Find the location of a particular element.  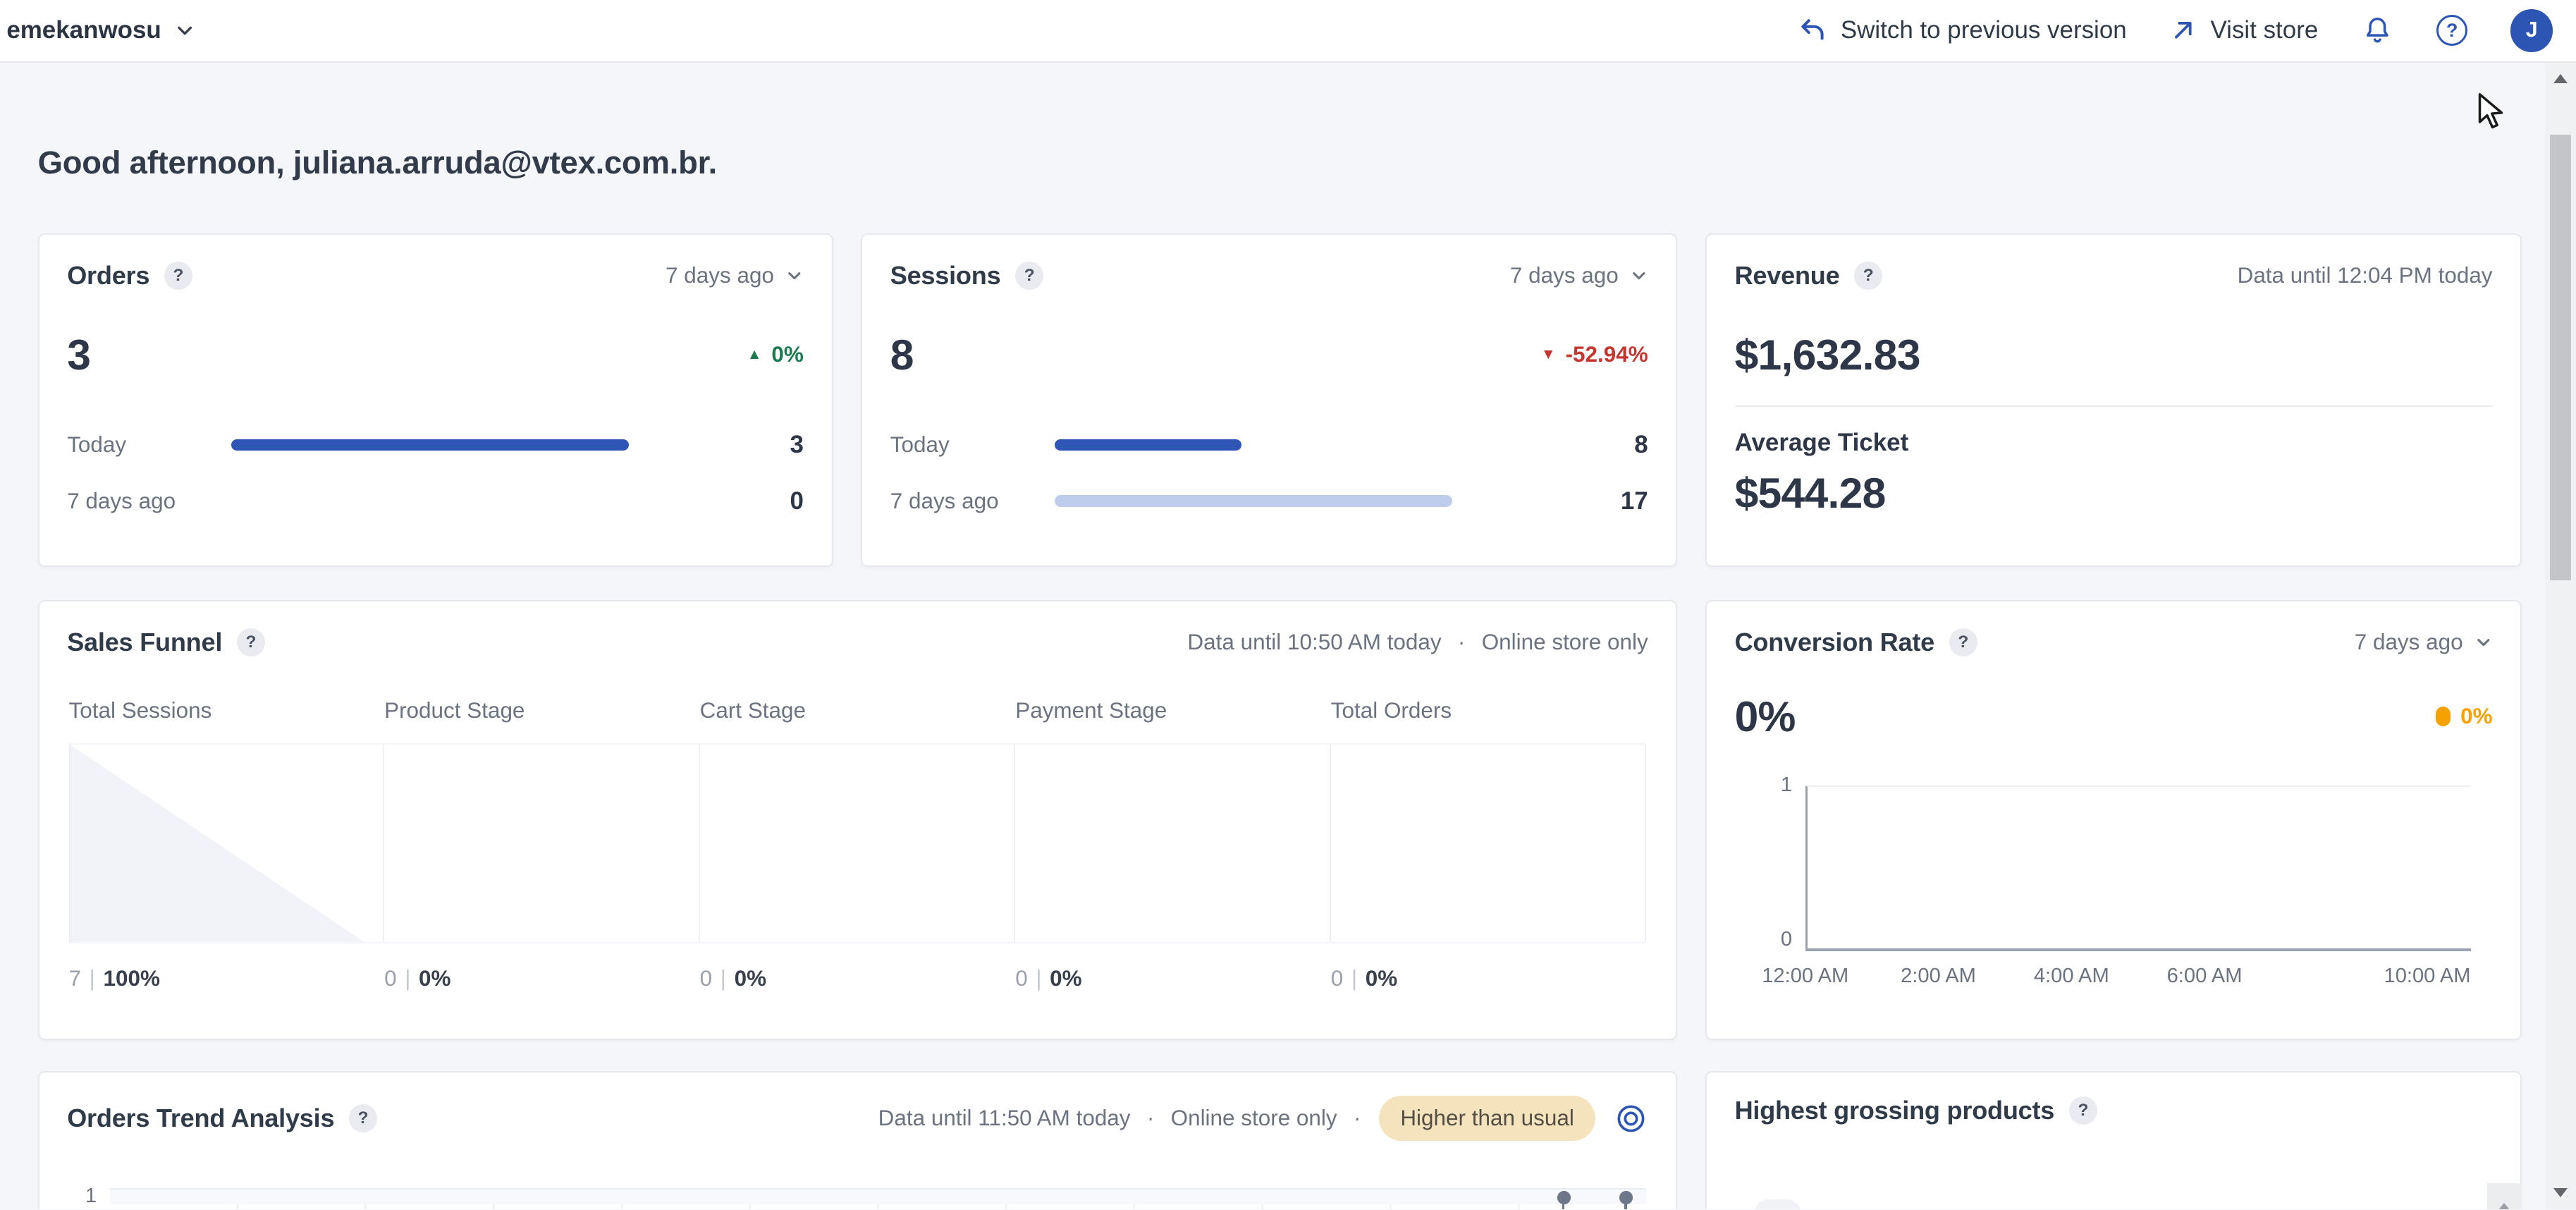

delta-badge: 0% is located at coordinates (2464, 716).